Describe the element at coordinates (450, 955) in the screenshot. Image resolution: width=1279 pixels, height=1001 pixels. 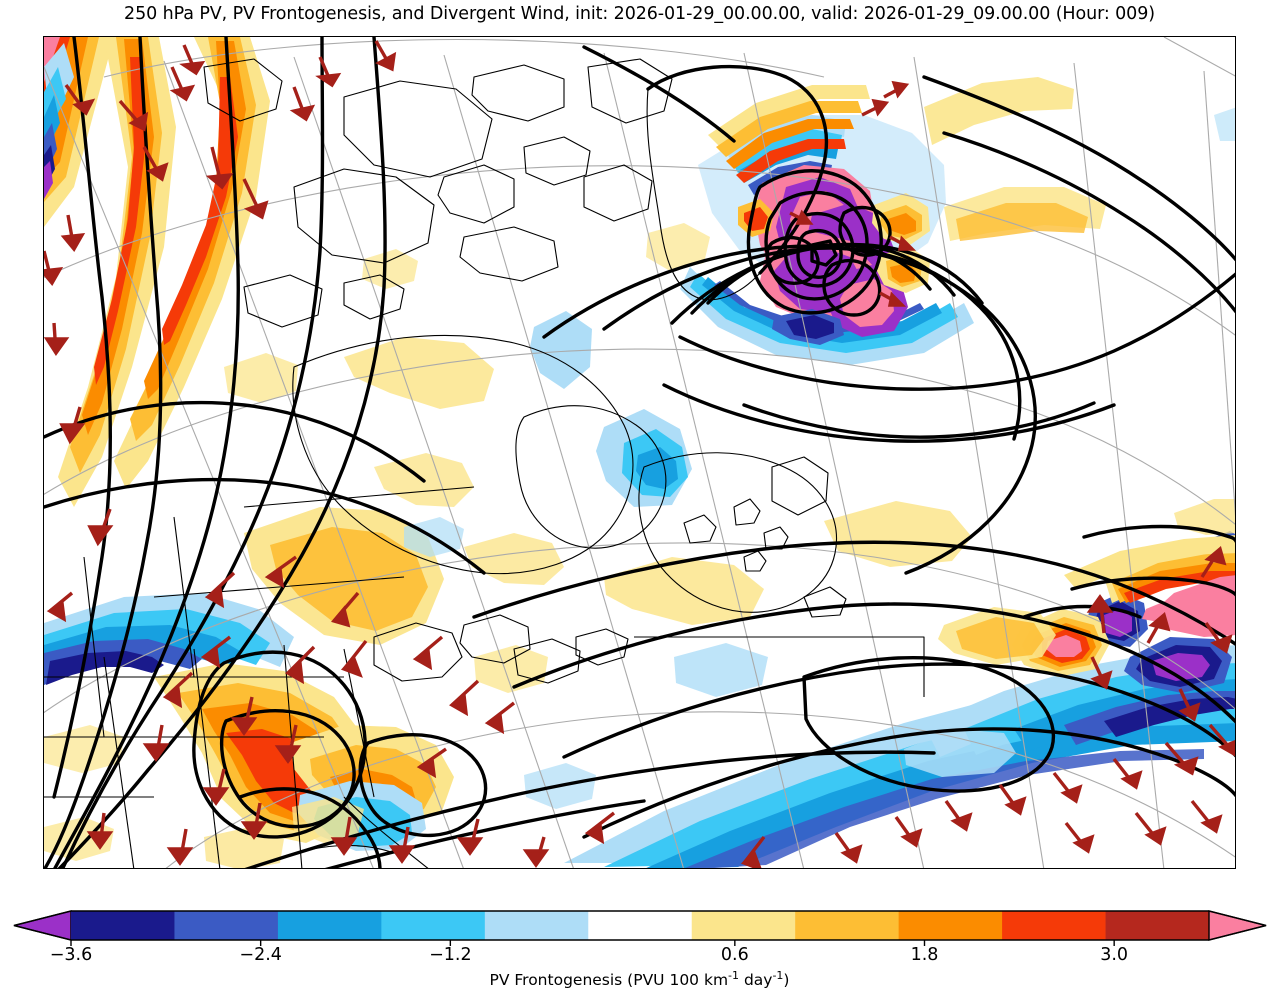
I see `colorbar-tick-label: −1.2` at that location.